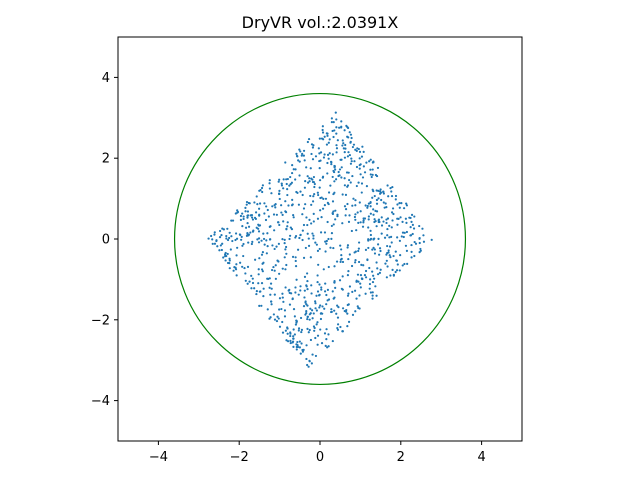 This screenshot has height=485, width=640. Describe the element at coordinates (158, 457) in the screenshot. I see `x-tick-label: −4` at that location.